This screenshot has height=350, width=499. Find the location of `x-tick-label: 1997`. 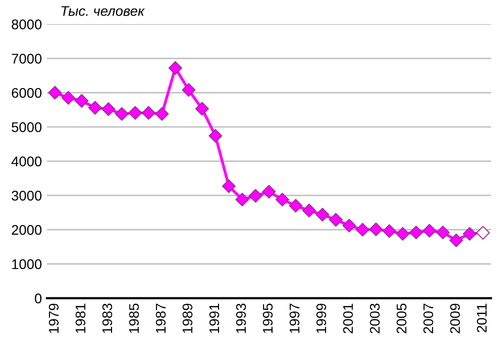

x-tick-label: 1997 is located at coordinates (295, 318).